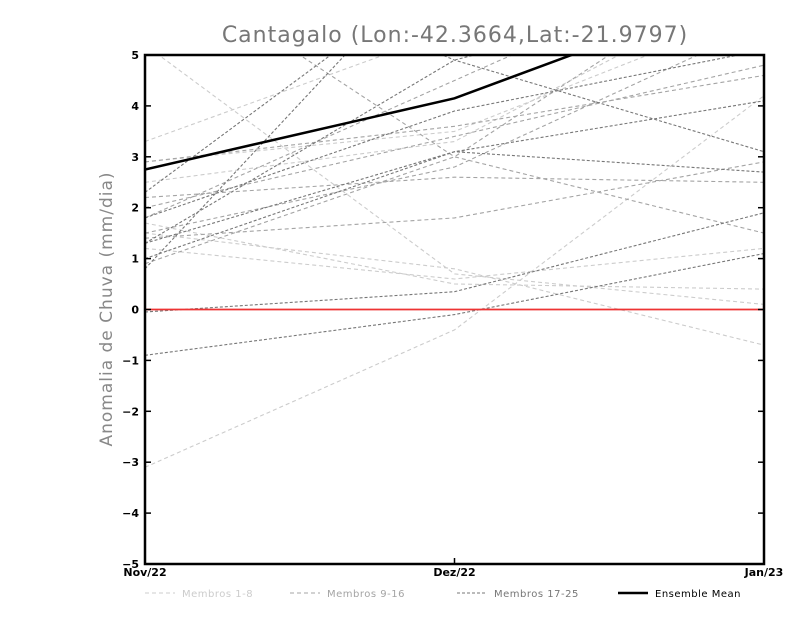 The height and width of the screenshot is (618, 800). I want to click on member-line-m22, so click(245, 162).